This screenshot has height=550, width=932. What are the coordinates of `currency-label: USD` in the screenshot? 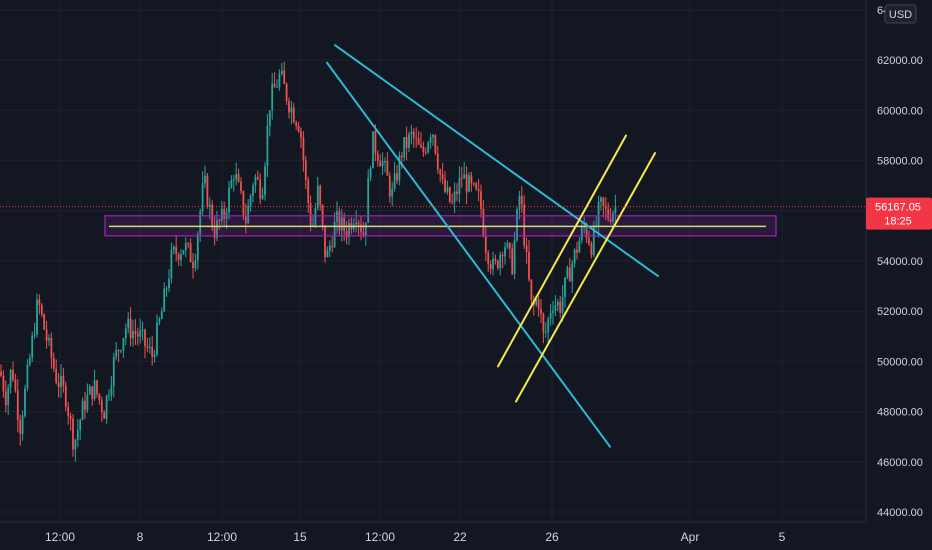 It's located at (900, 15).